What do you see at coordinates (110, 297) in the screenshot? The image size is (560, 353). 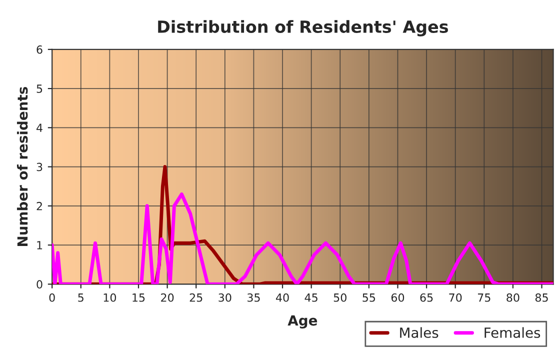 I see `x-tick-label: 10` at bounding box center [110, 297].